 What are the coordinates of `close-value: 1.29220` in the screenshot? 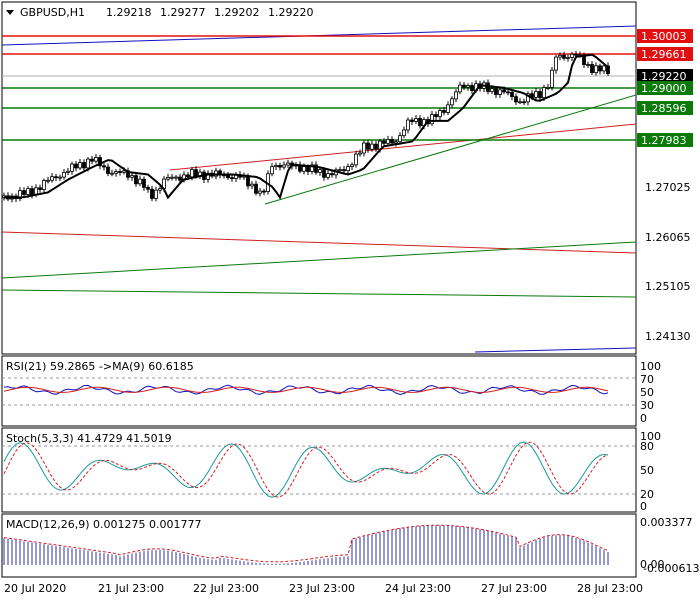 It's located at (291, 12).